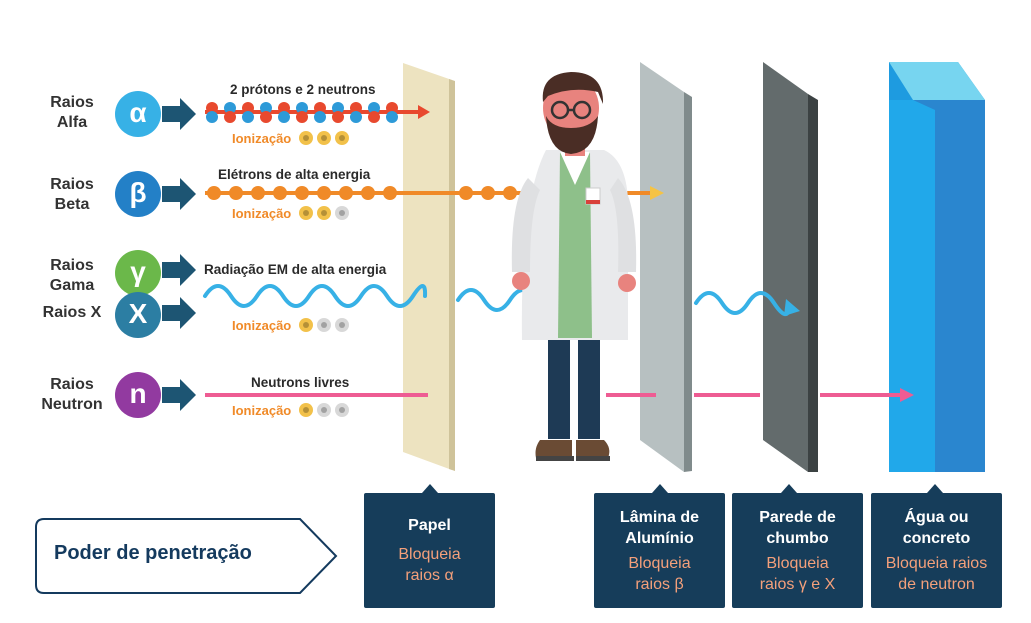 The width and height of the screenshot is (1031, 623). What do you see at coordinates (303, 89) in the screenshot?
I see `ray-title-alpha: 2 prótons e 2 neutrons` at bounding box center [303, 89].